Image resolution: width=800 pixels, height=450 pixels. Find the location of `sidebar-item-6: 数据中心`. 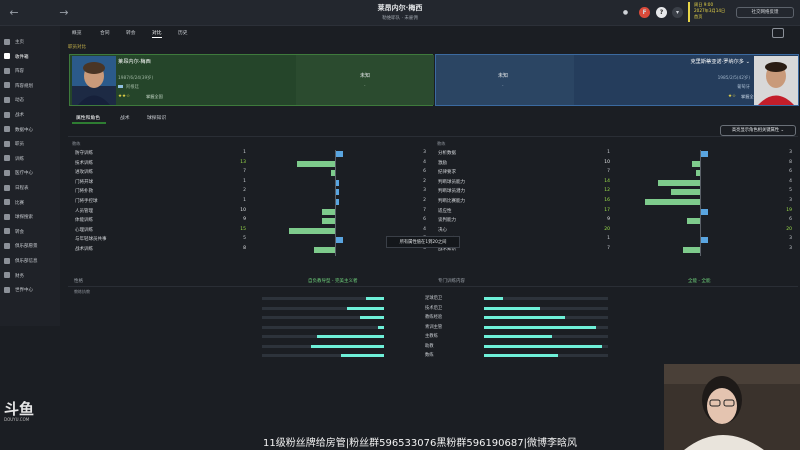

sidebar-item-6: 数据中心 is located at coordinates (31, 130).